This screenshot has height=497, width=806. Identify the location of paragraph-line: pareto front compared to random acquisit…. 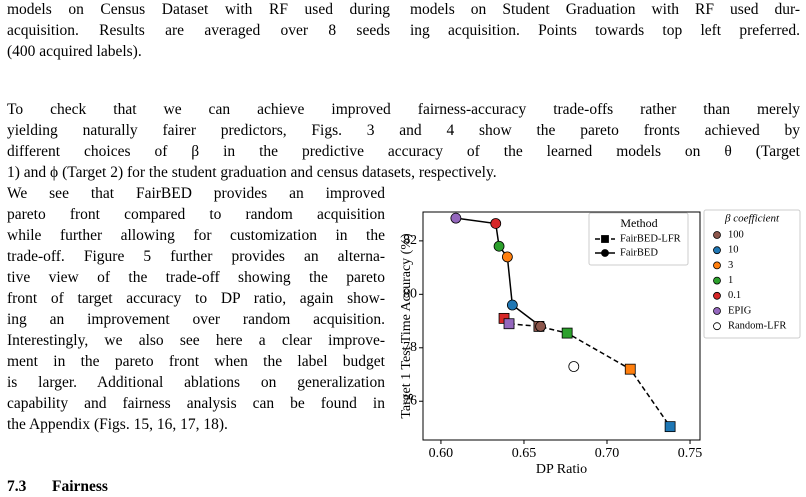
(196, 214).